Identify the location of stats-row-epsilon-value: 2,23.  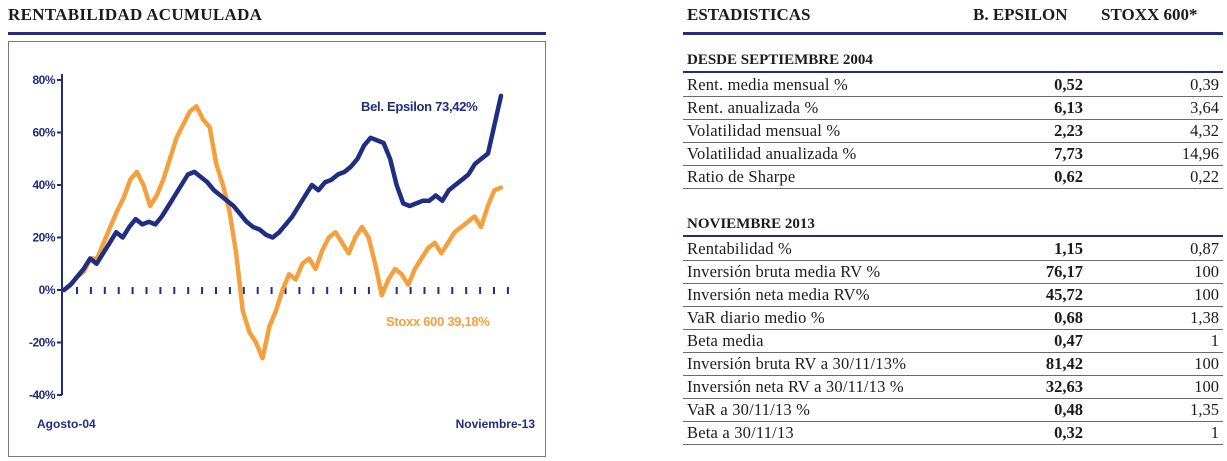
(1068, 130).